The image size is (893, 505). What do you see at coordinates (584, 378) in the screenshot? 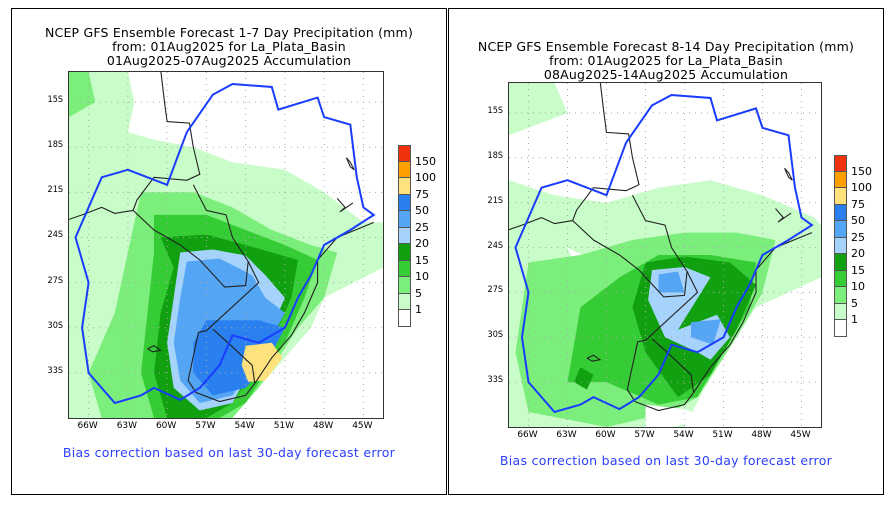
I see `precip-contour-15mm` at bounding box center [584, 378].